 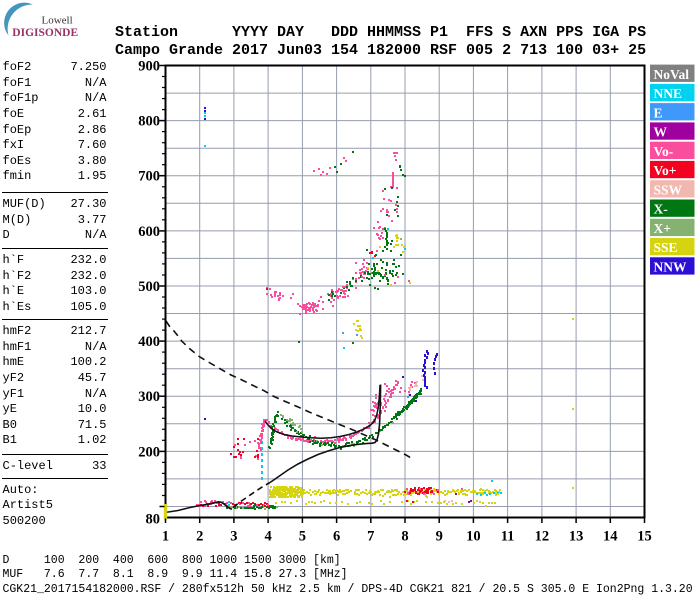 I want to click on svg-text: 9, so click(x=439, y=537).